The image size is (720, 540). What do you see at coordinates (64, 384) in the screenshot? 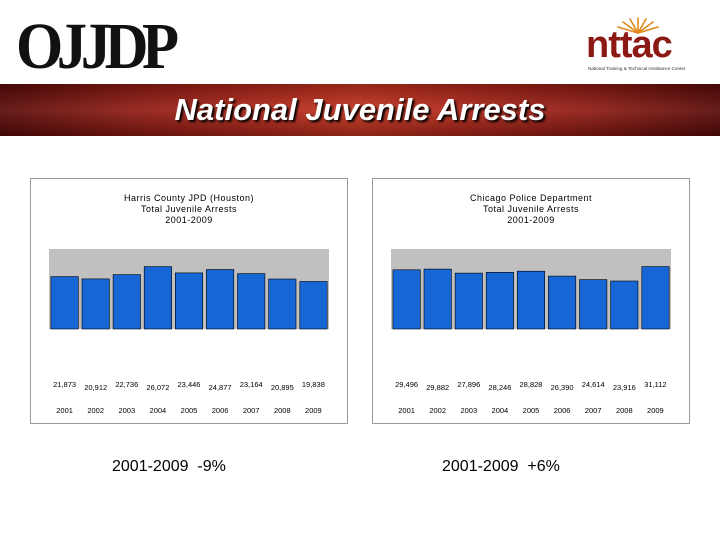
I see `data-label-2001: 21,873` at bounding box center [64, 384].